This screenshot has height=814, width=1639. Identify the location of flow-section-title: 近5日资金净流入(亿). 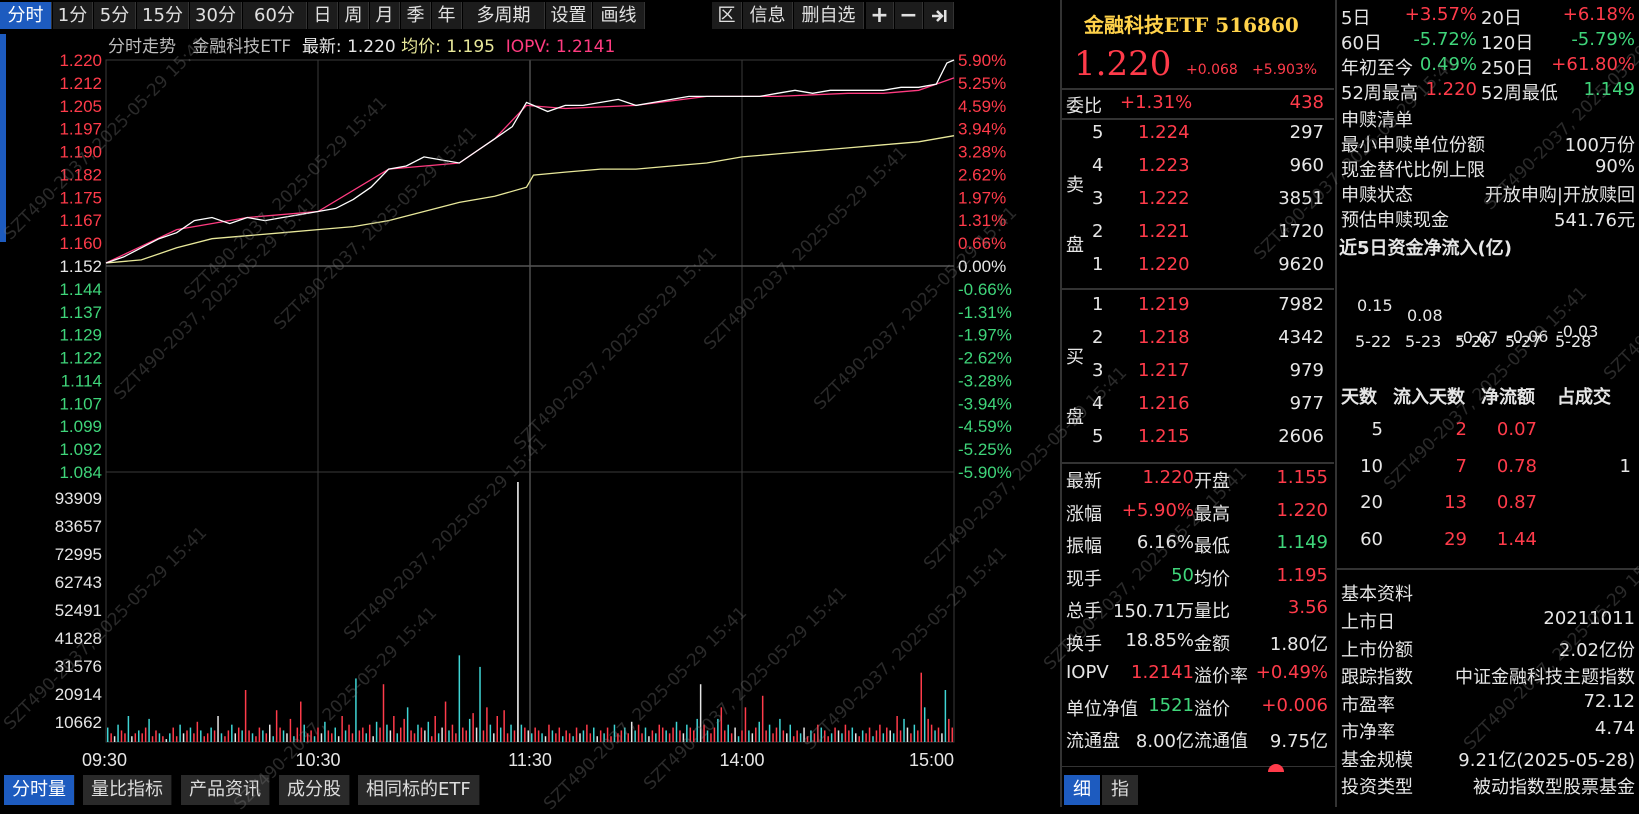
(1425, 248).